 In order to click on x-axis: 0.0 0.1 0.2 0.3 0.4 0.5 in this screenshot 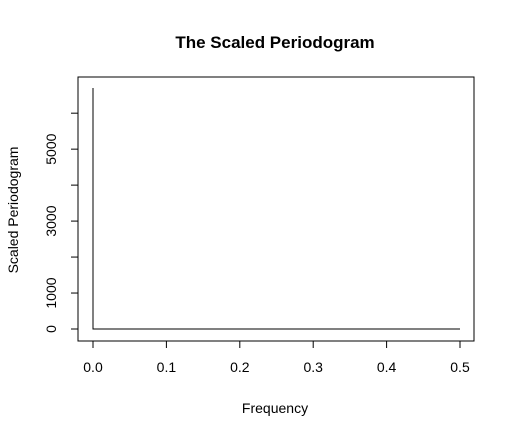, I will do `click(276, 357)`.